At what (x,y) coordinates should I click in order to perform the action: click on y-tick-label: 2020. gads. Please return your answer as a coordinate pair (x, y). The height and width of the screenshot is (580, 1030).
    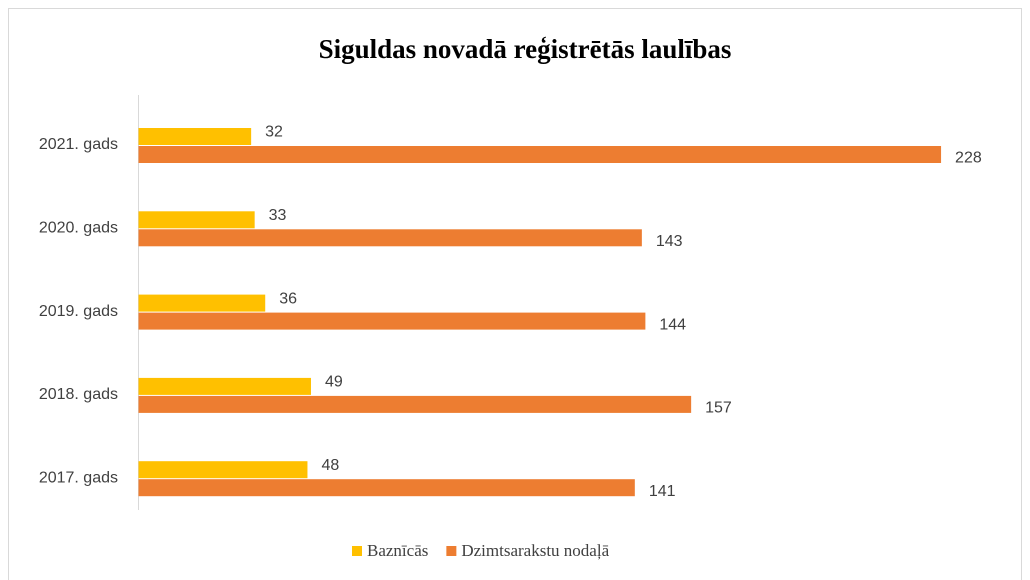
    Looking at the image, I should click on (78, 228).